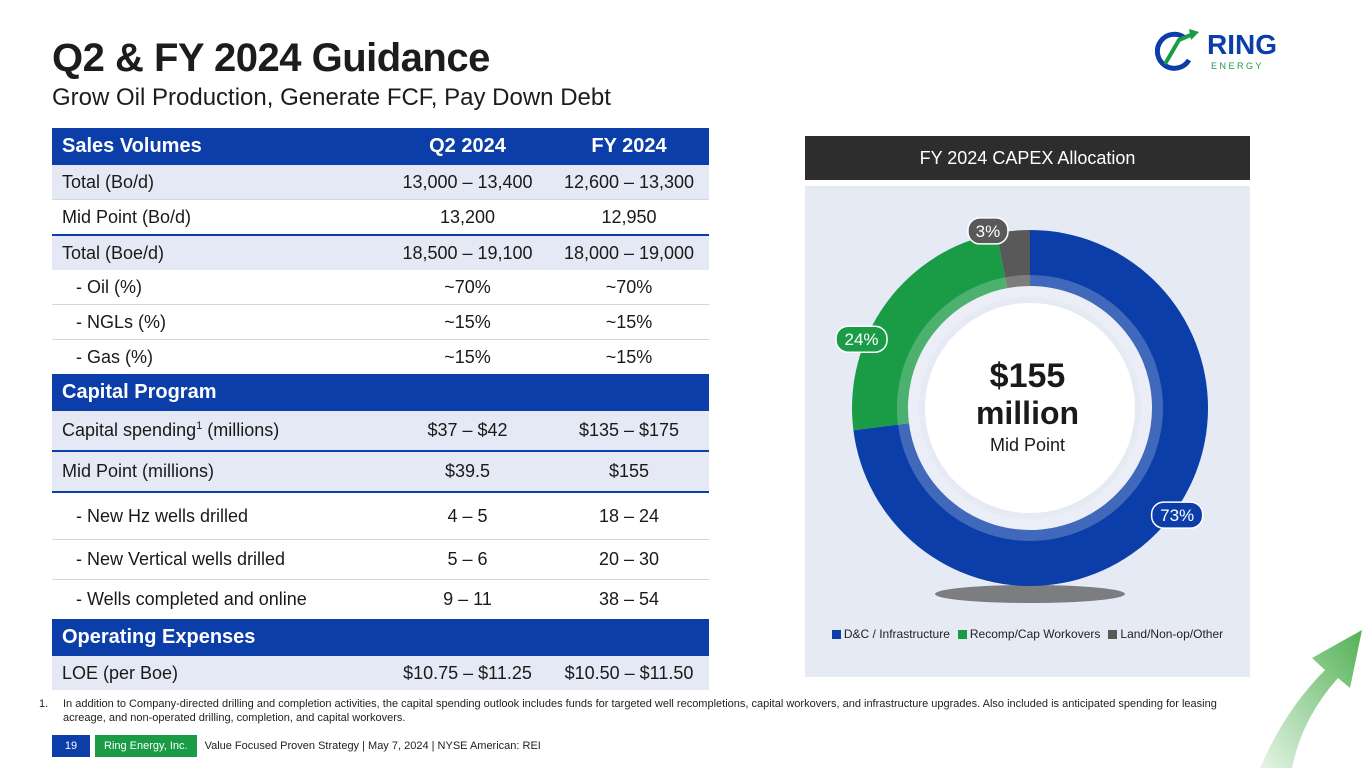 This screenshot has width=1365, height=768. I want to click on row-label: Total (Boe/d), so click(219, 252).